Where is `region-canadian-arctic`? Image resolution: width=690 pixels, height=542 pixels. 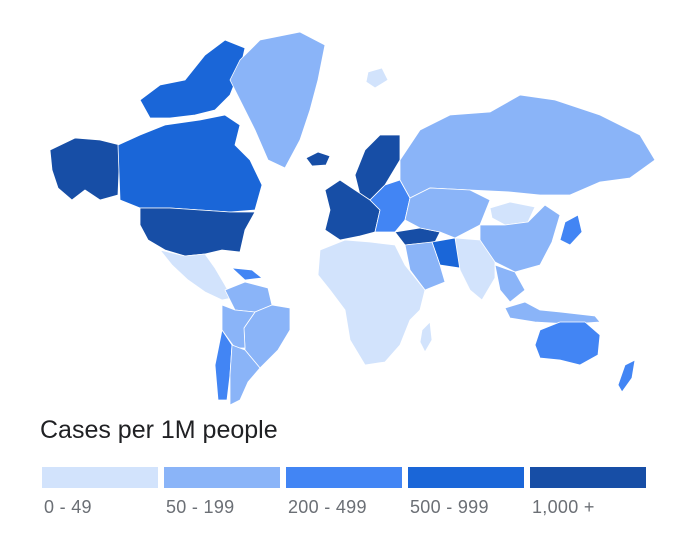
region-canadian-arctic is located at coordinates (192, 79).